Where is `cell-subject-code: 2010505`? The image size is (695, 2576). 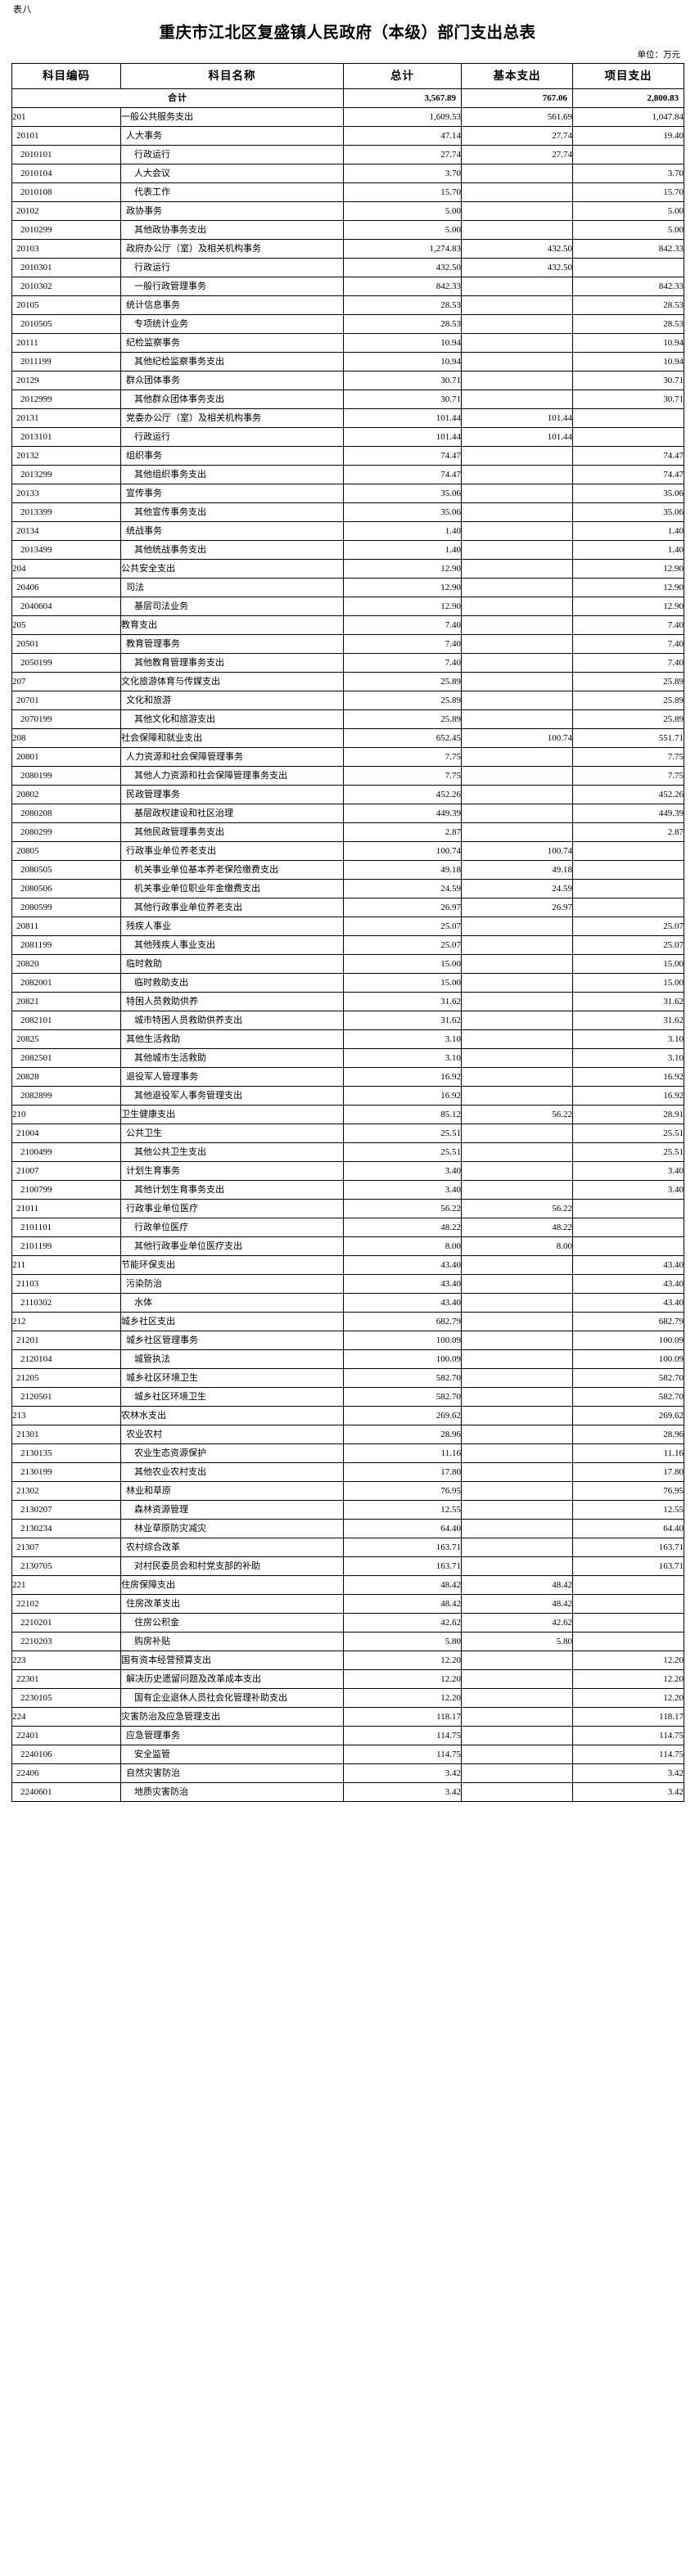 cell-subject-code: 2010505 is located at coordinates (66, 324).